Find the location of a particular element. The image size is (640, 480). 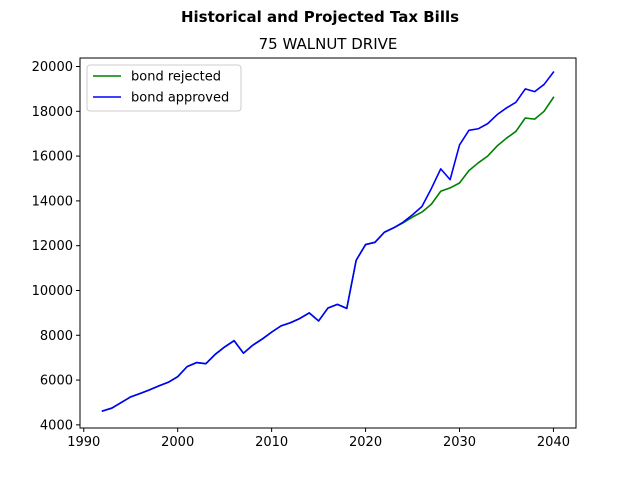

chart-suptitle: Historical and Projected Tax Bills is located at coordinates (320, 17).